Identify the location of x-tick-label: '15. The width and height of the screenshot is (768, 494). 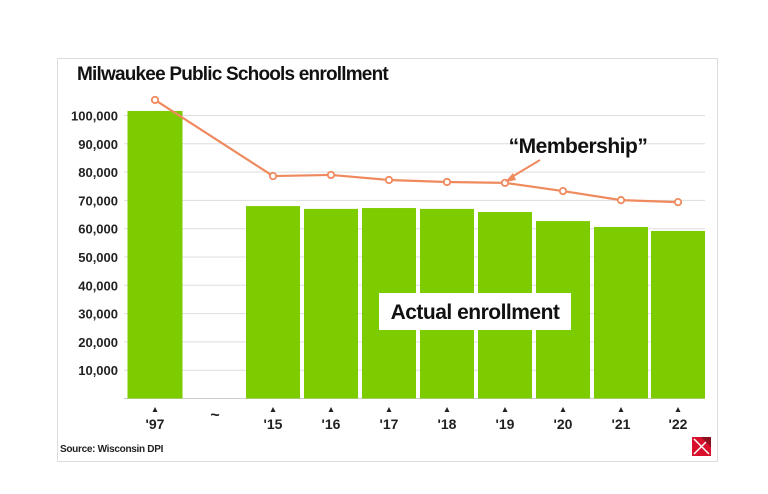
(273, 424).